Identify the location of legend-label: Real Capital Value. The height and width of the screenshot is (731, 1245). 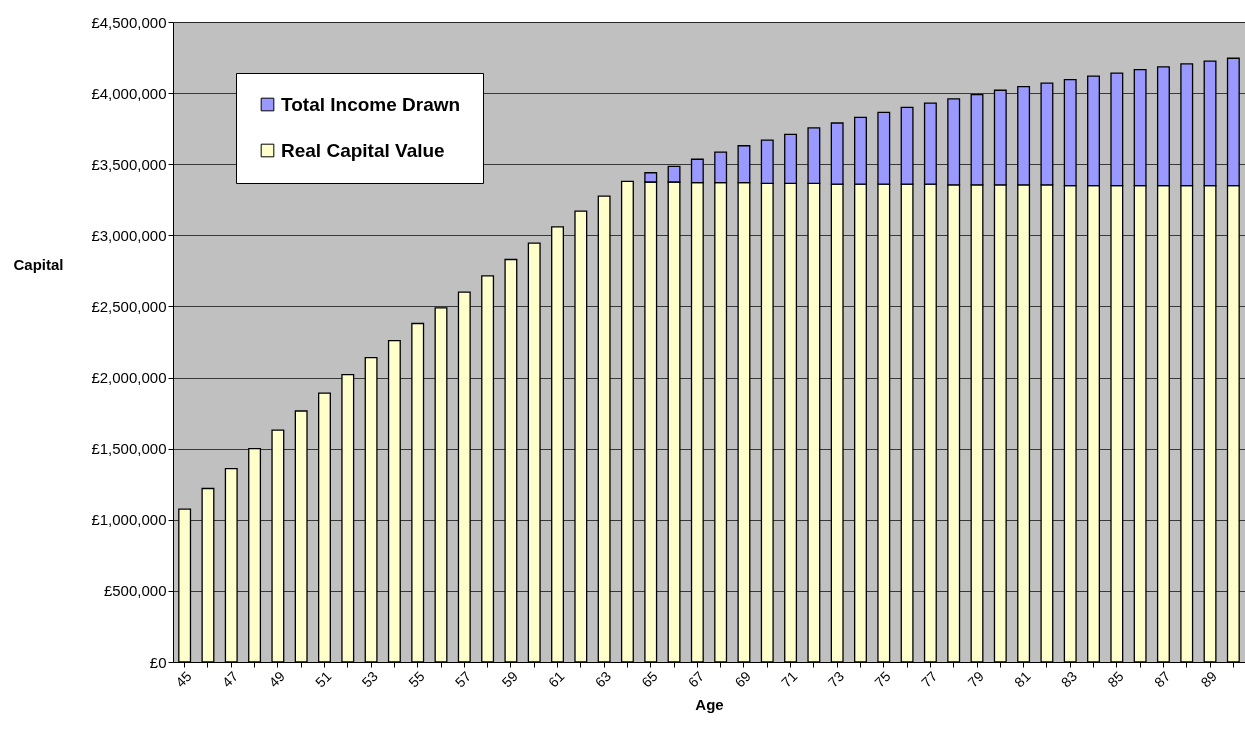
(363, 150).